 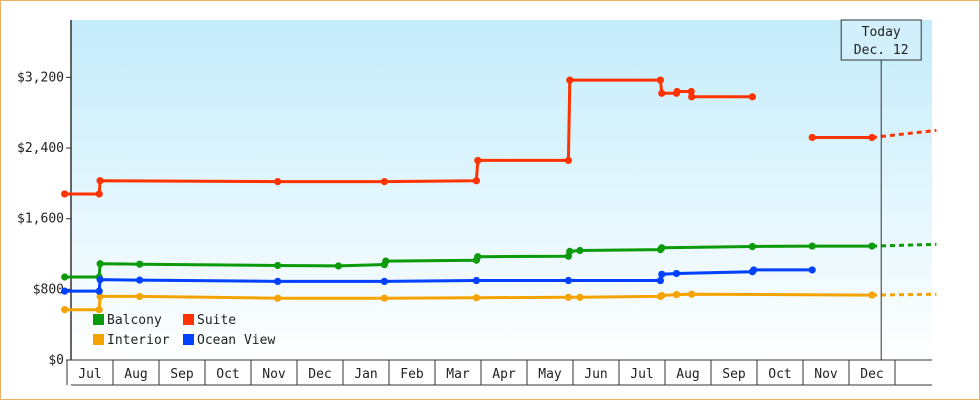 I want to click on legend-label-interior: Interior, so click(x=138, y=340).